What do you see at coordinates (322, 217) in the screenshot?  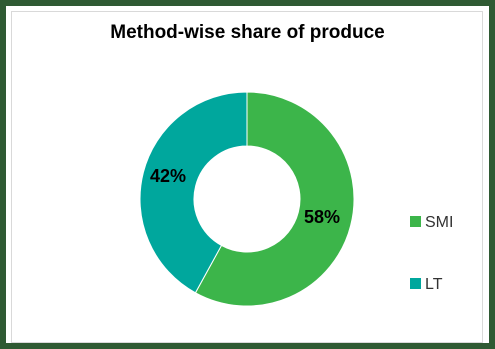 I see `data-label-smi: 58%` at bounding box center [322, 217].